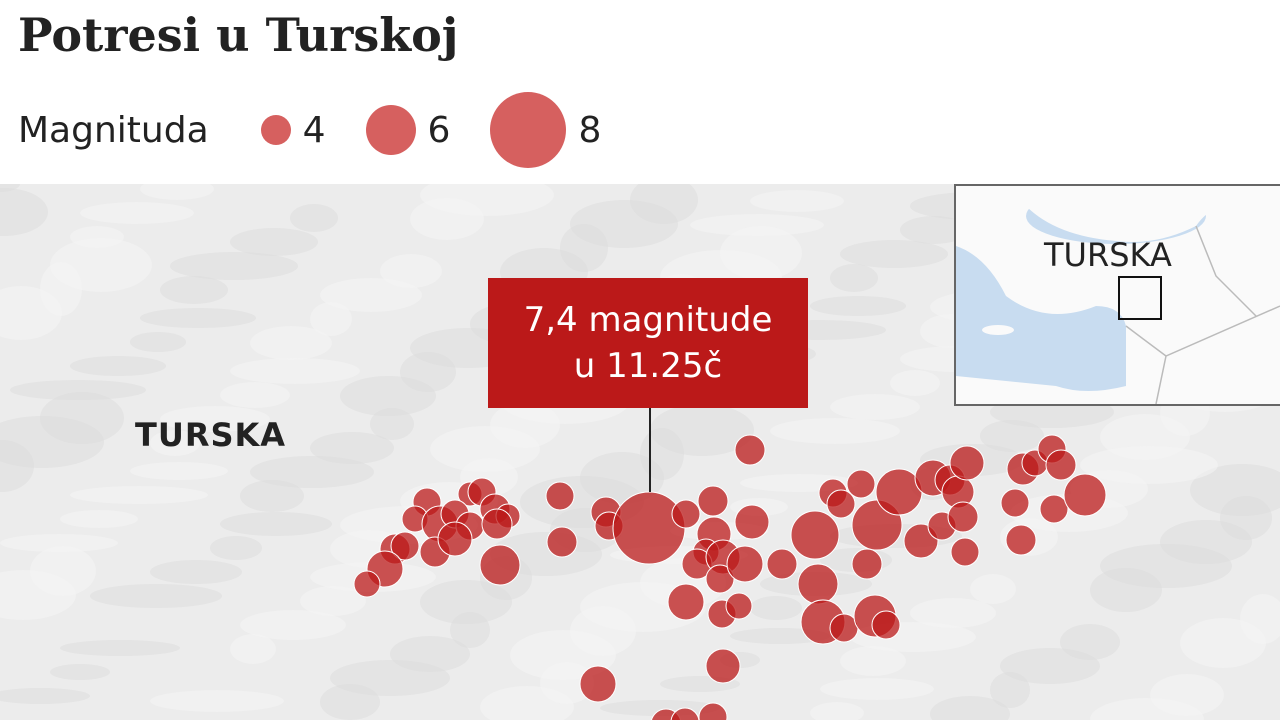 This screenshot has height=720, width=1280. Describe the element at coordinates (439, 130) in the screenshot. I see `legend-value-6: 6` at that location.